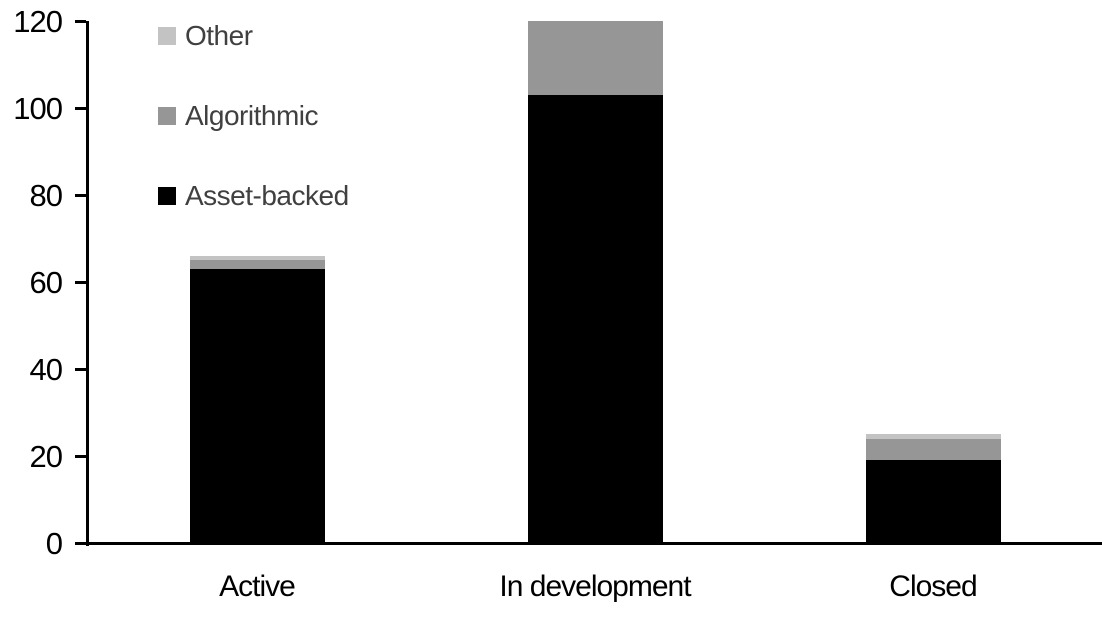 This screenshot has height=618, width=1102. I want to click on bar-in-development, so click(595, 271).